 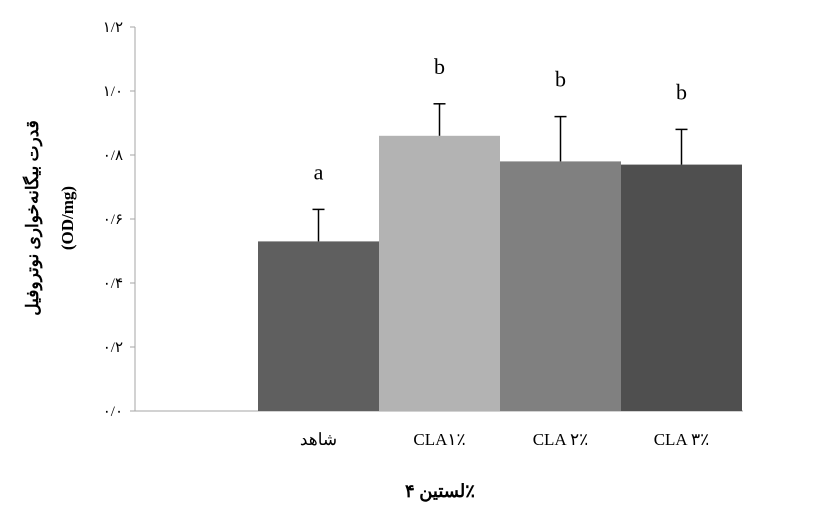 I want to click on significance-label: a, so click(x=319, y=171).